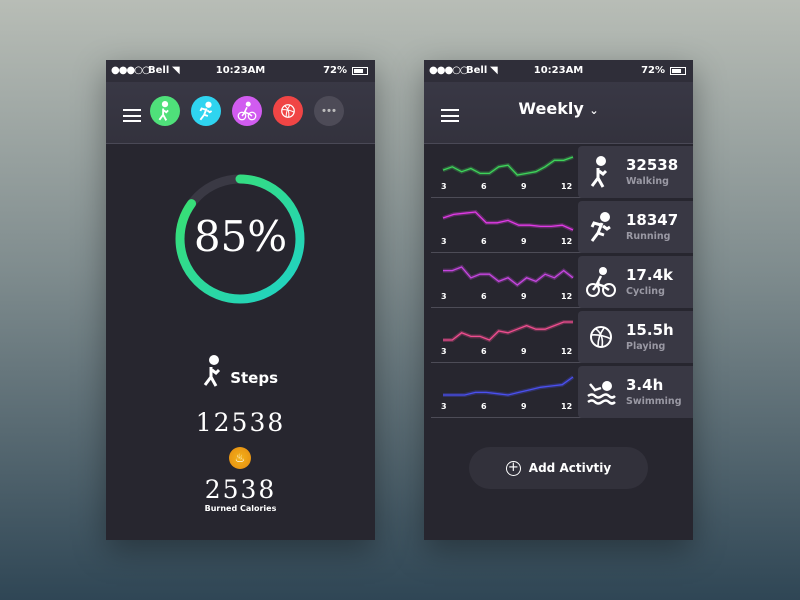  I want to click on plus-icon: +, so click(513, 468).